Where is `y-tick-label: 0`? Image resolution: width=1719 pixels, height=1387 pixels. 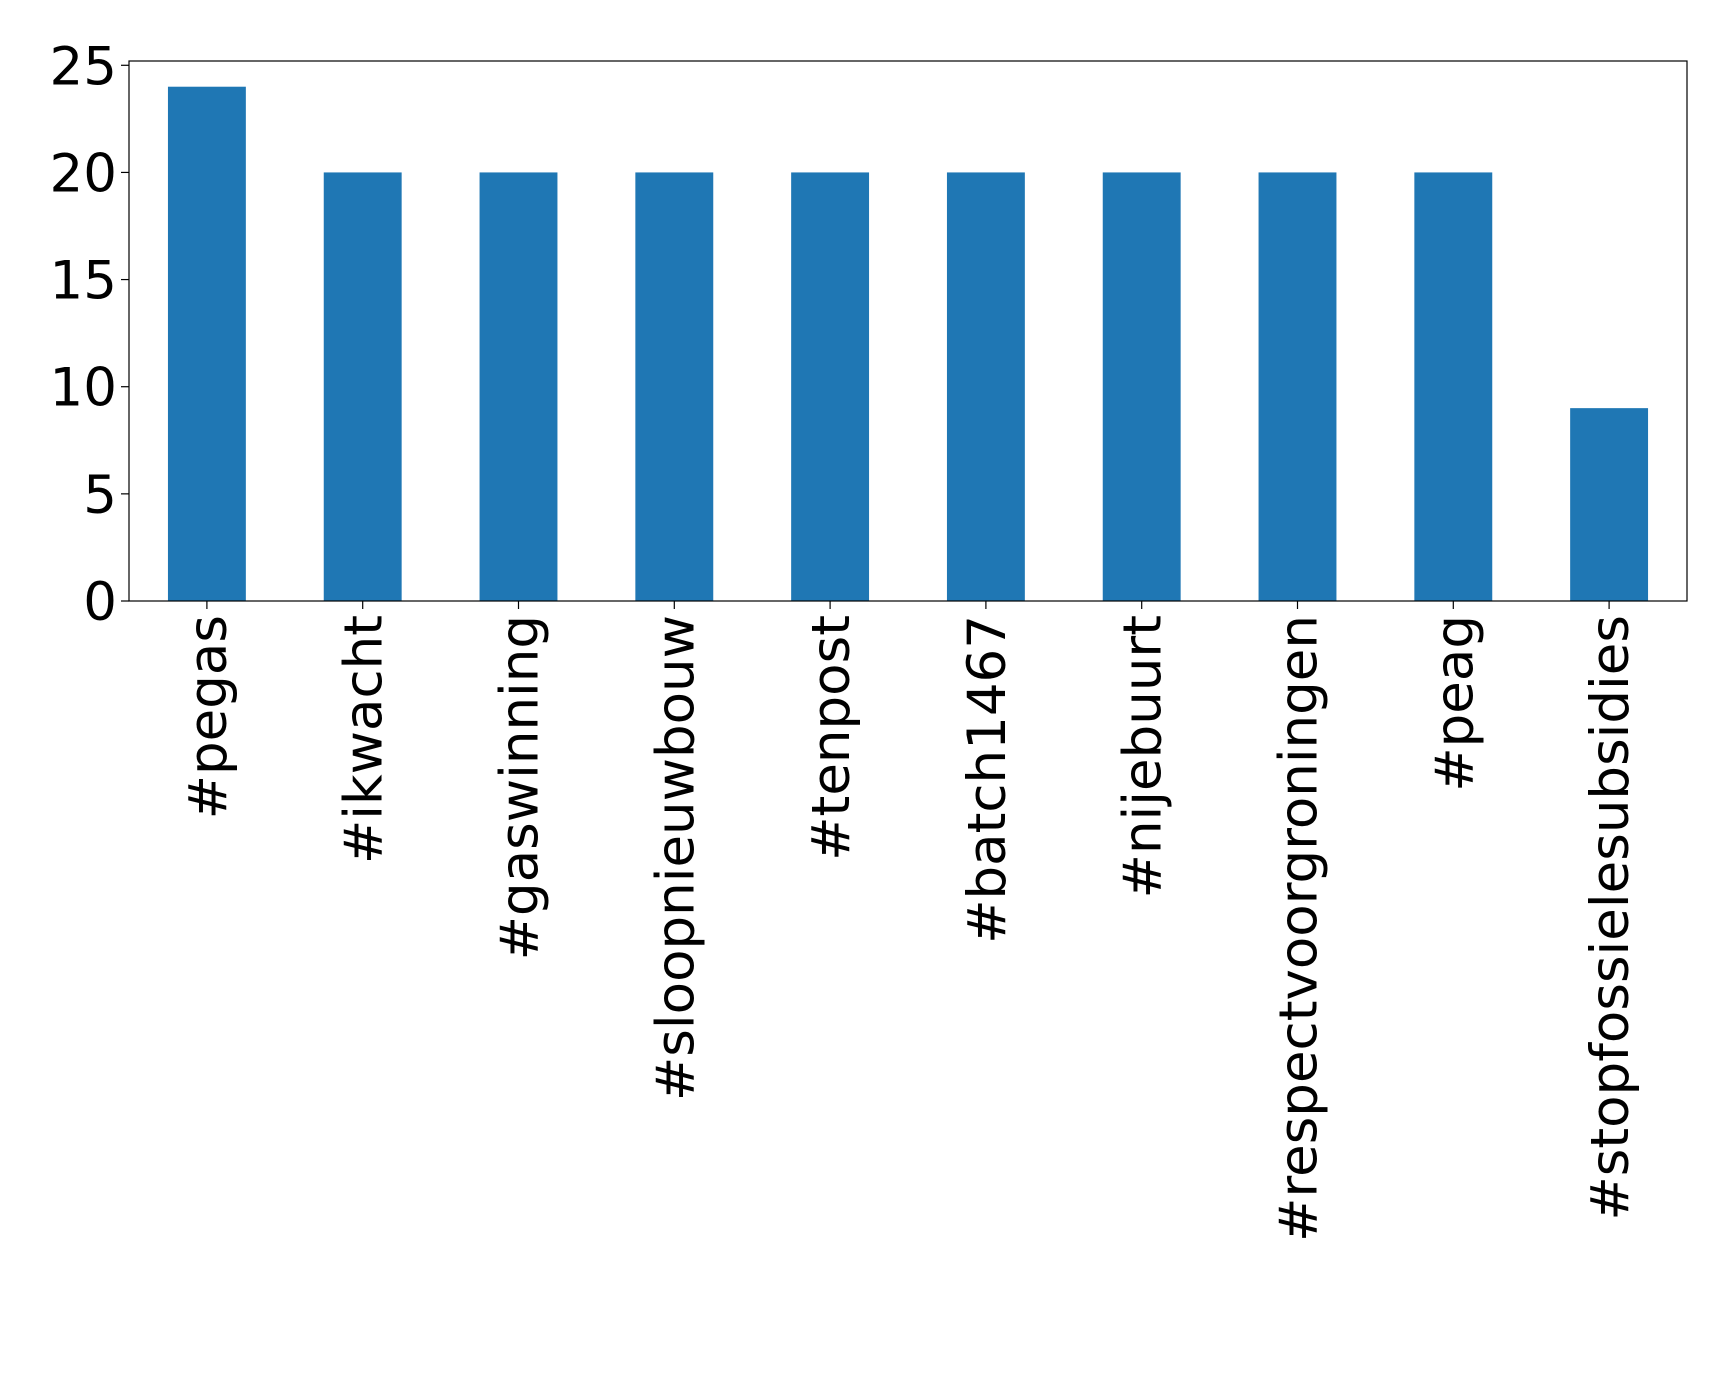 y-tick-label: 0 is located at coordinates (100, 602).